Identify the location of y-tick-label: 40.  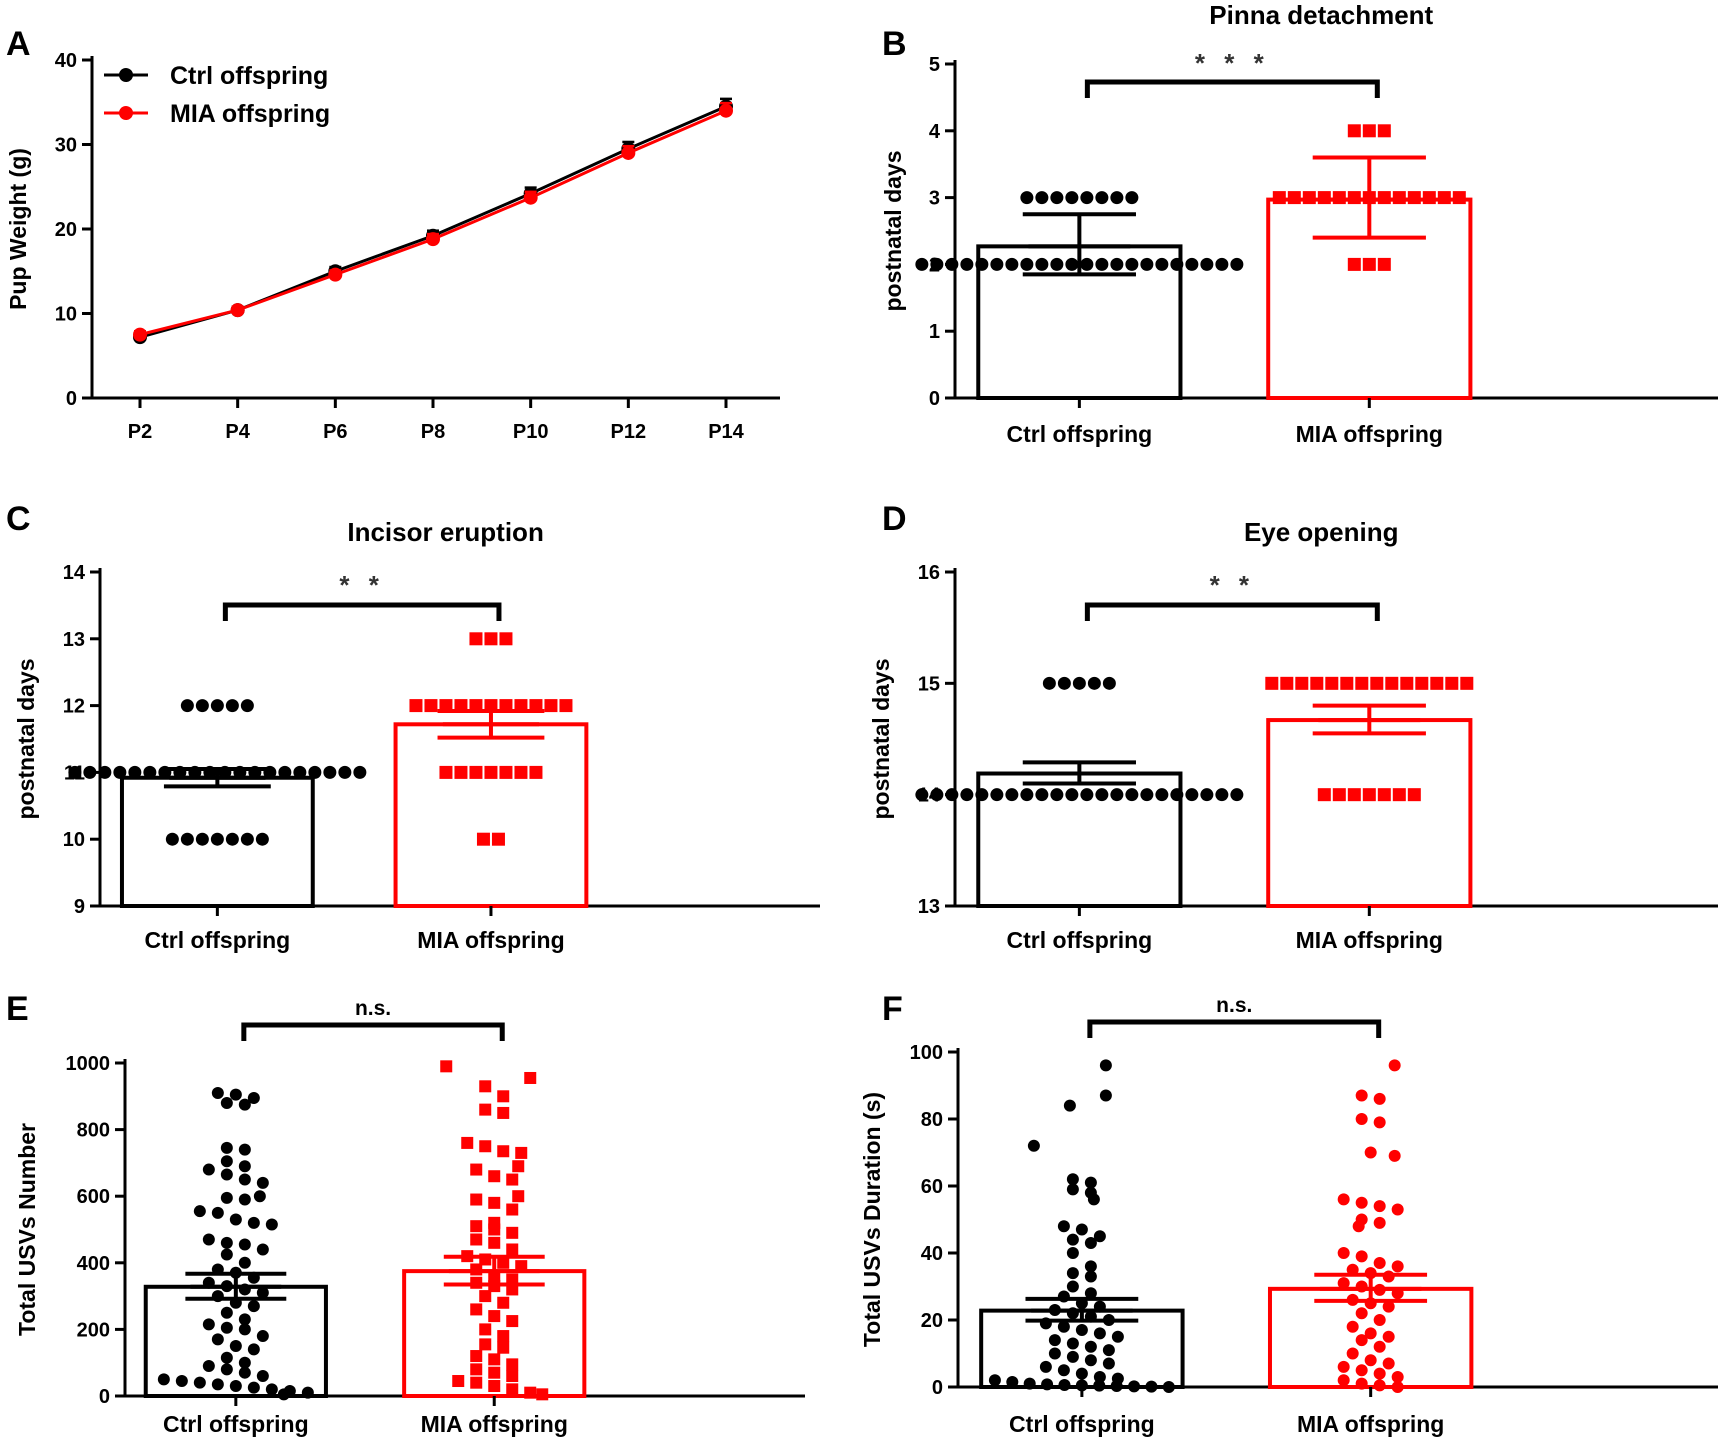
(66, 61).